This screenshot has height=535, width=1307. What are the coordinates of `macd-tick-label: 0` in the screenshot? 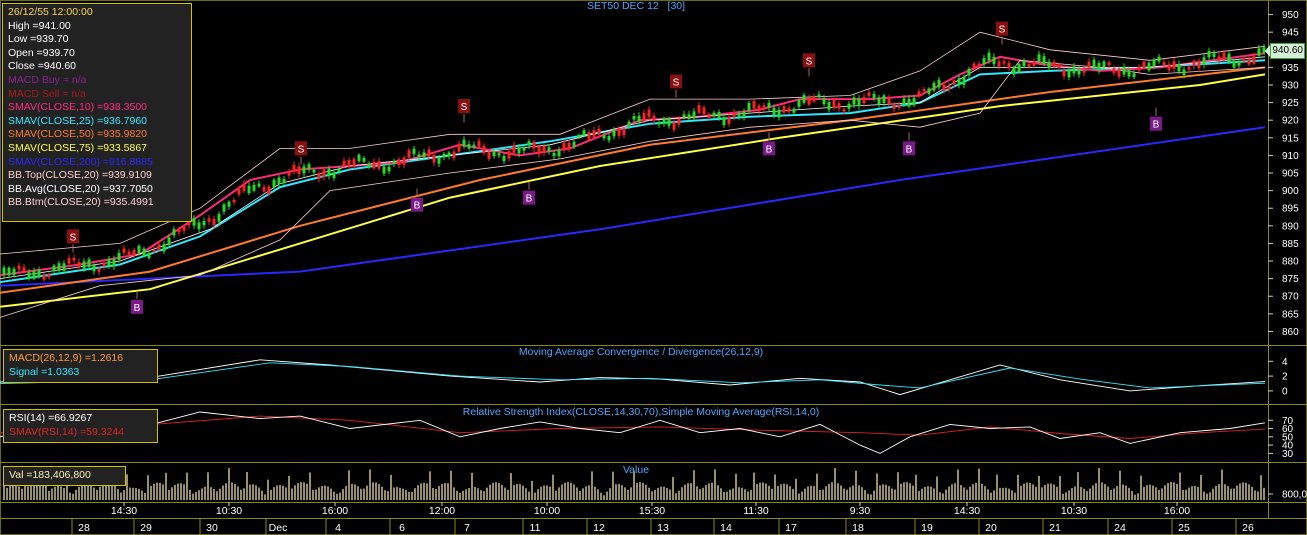 It's located at (1285, 391).